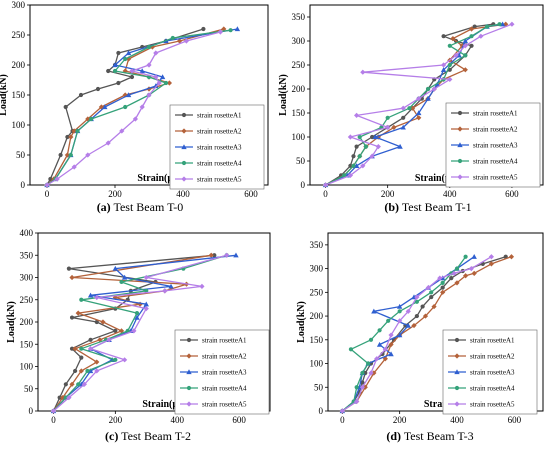  Describe the element at coordinates (427, 207) in the screenshot. I see `panel-caption: (b) Test Beam T-1` at that location.